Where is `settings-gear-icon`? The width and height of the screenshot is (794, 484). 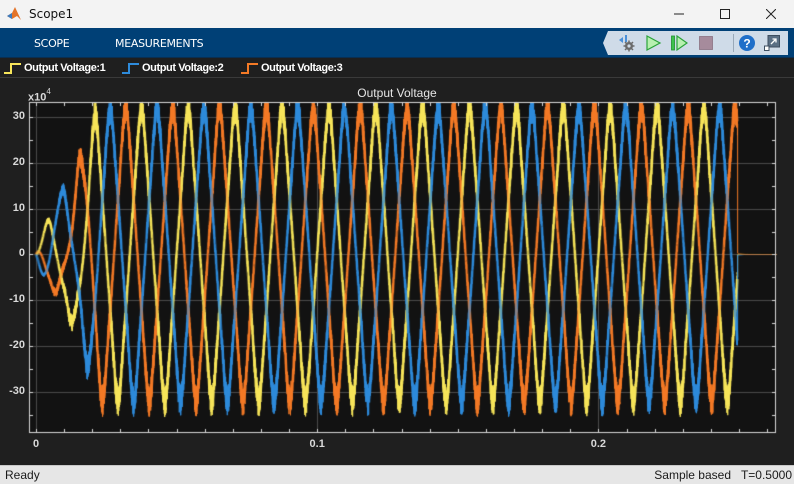
settings-gear-icon is located at coordinates (627, 43).